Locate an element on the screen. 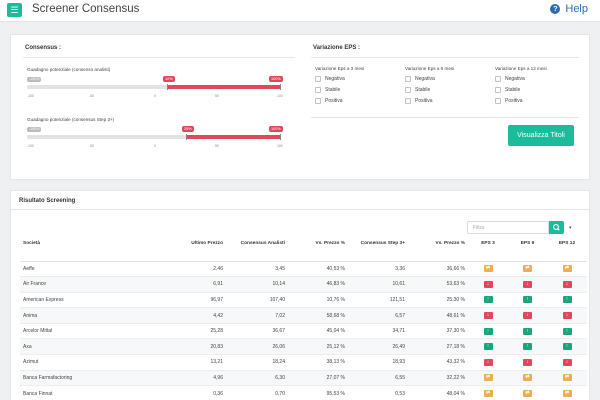  slider-high-value: 100% is located at coordinates (276, 129).